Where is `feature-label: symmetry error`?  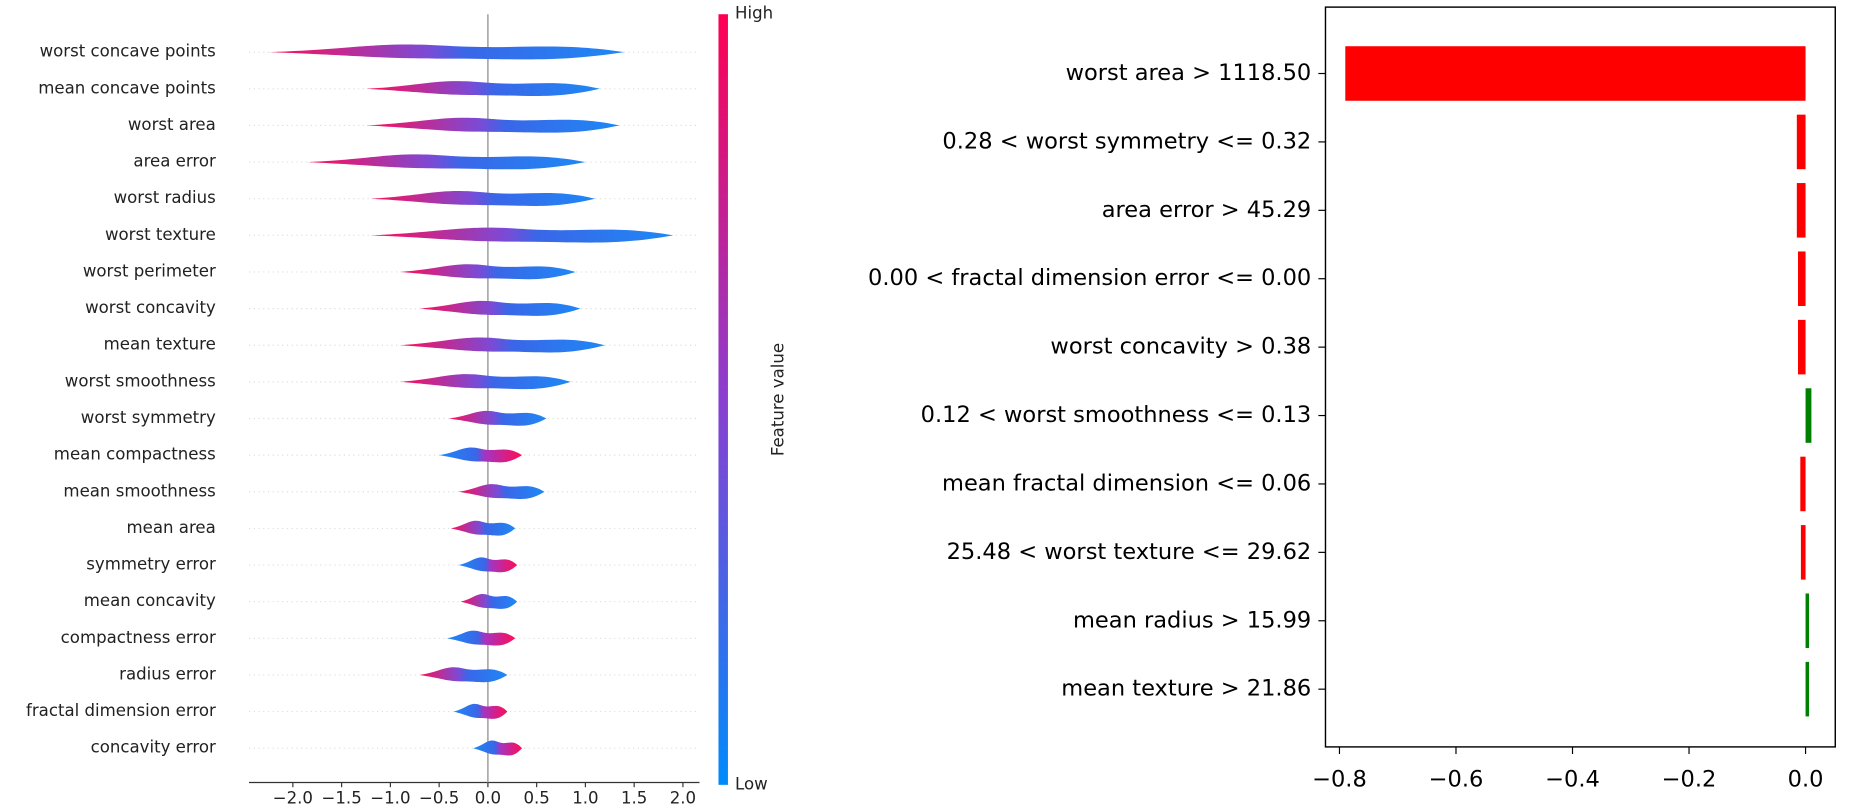
feature-label: symmetry error is located at coordinates (151, 564).